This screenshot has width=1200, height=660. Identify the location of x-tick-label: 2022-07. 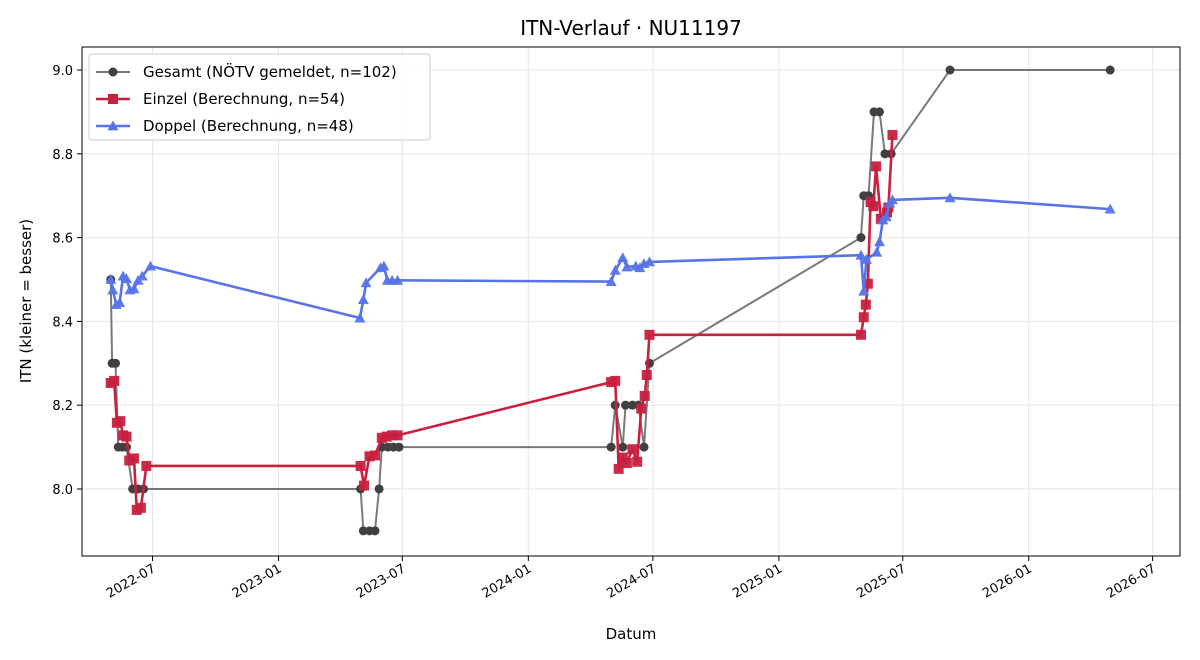
(131, 581).